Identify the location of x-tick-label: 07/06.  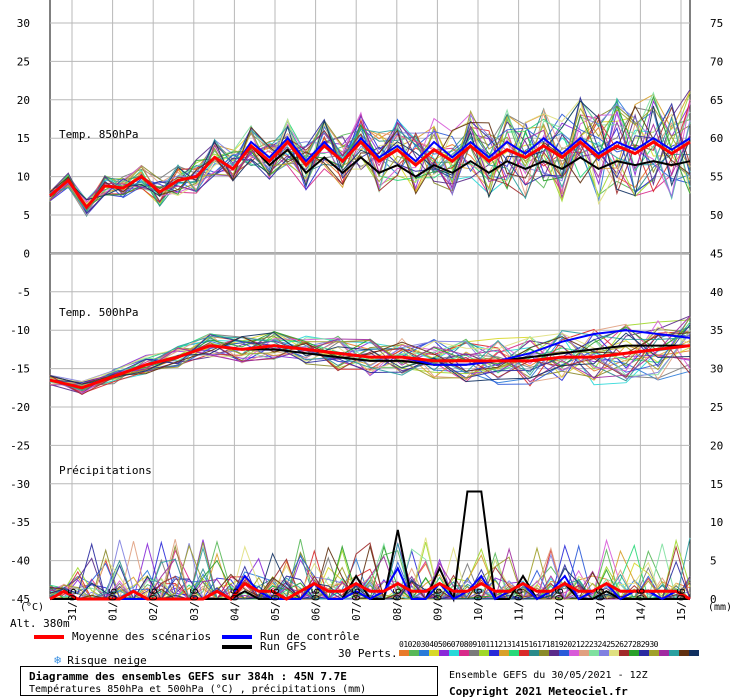
(356, 604).